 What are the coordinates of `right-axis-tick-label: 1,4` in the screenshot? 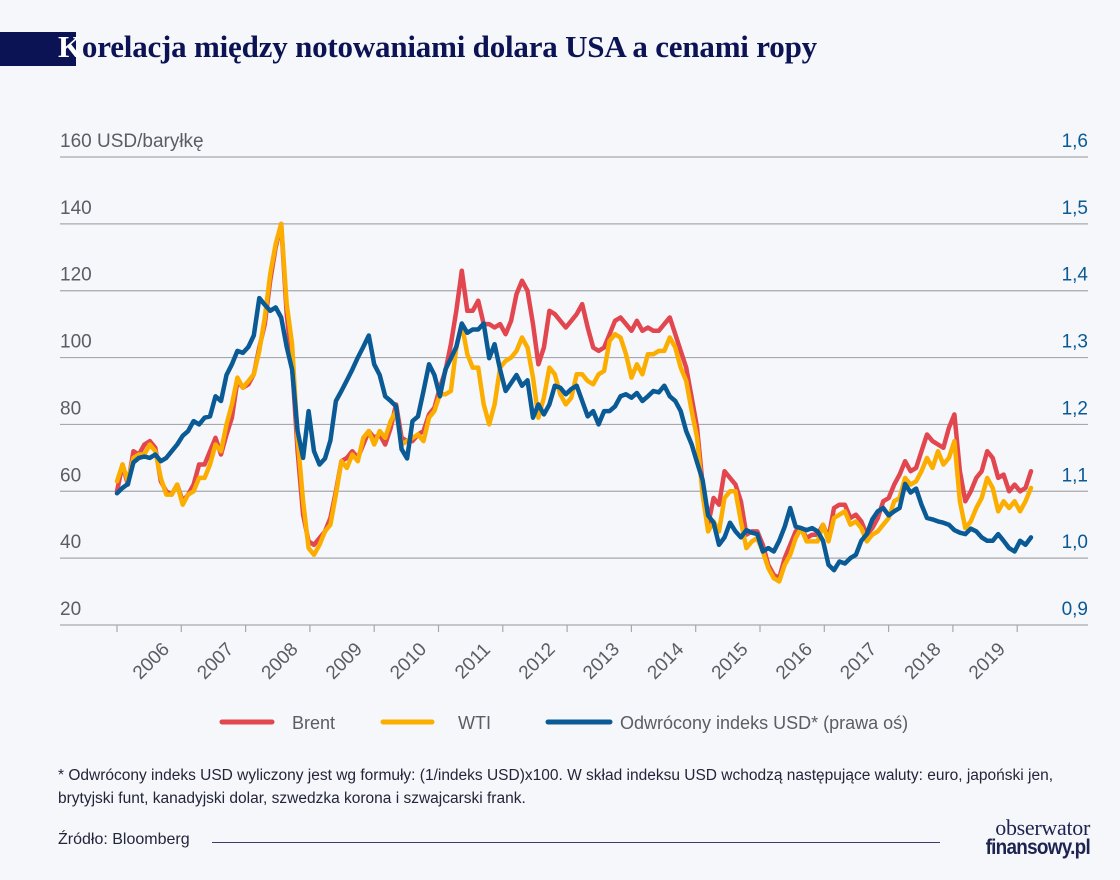 It's located at (1075, 275).